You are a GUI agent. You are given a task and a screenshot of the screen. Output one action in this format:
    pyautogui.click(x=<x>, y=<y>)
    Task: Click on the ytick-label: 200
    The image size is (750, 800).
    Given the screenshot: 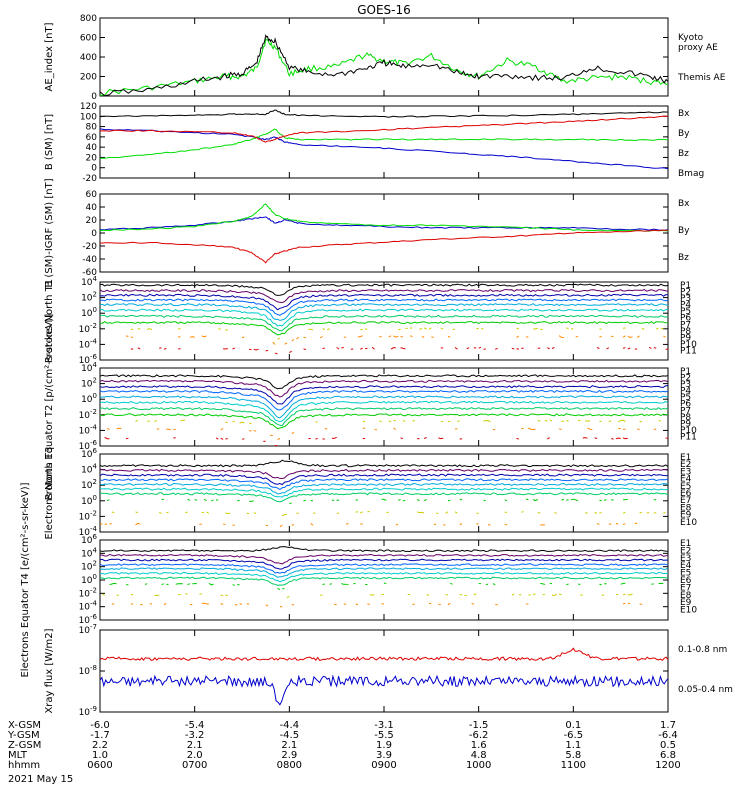 What is the action you would take?
    pyautogui.click(x=88, y=78)
    